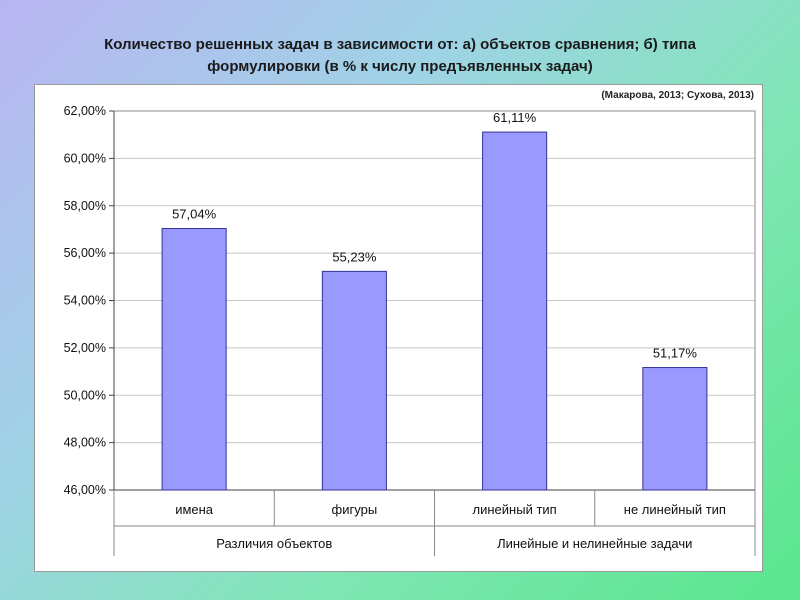  What do you see at coordinates (85, 490) in the screenshot?
I see `y-tick-label: 46,00%` at bounding box center [85, 490].